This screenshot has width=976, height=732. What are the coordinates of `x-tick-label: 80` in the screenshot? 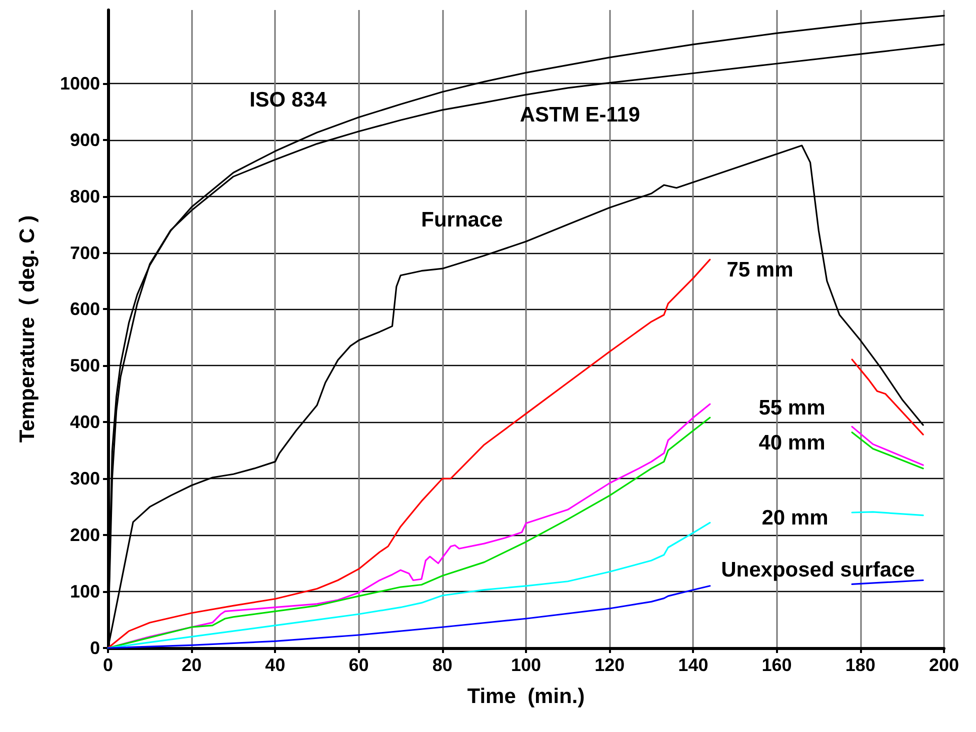 It's located at (442, 665).